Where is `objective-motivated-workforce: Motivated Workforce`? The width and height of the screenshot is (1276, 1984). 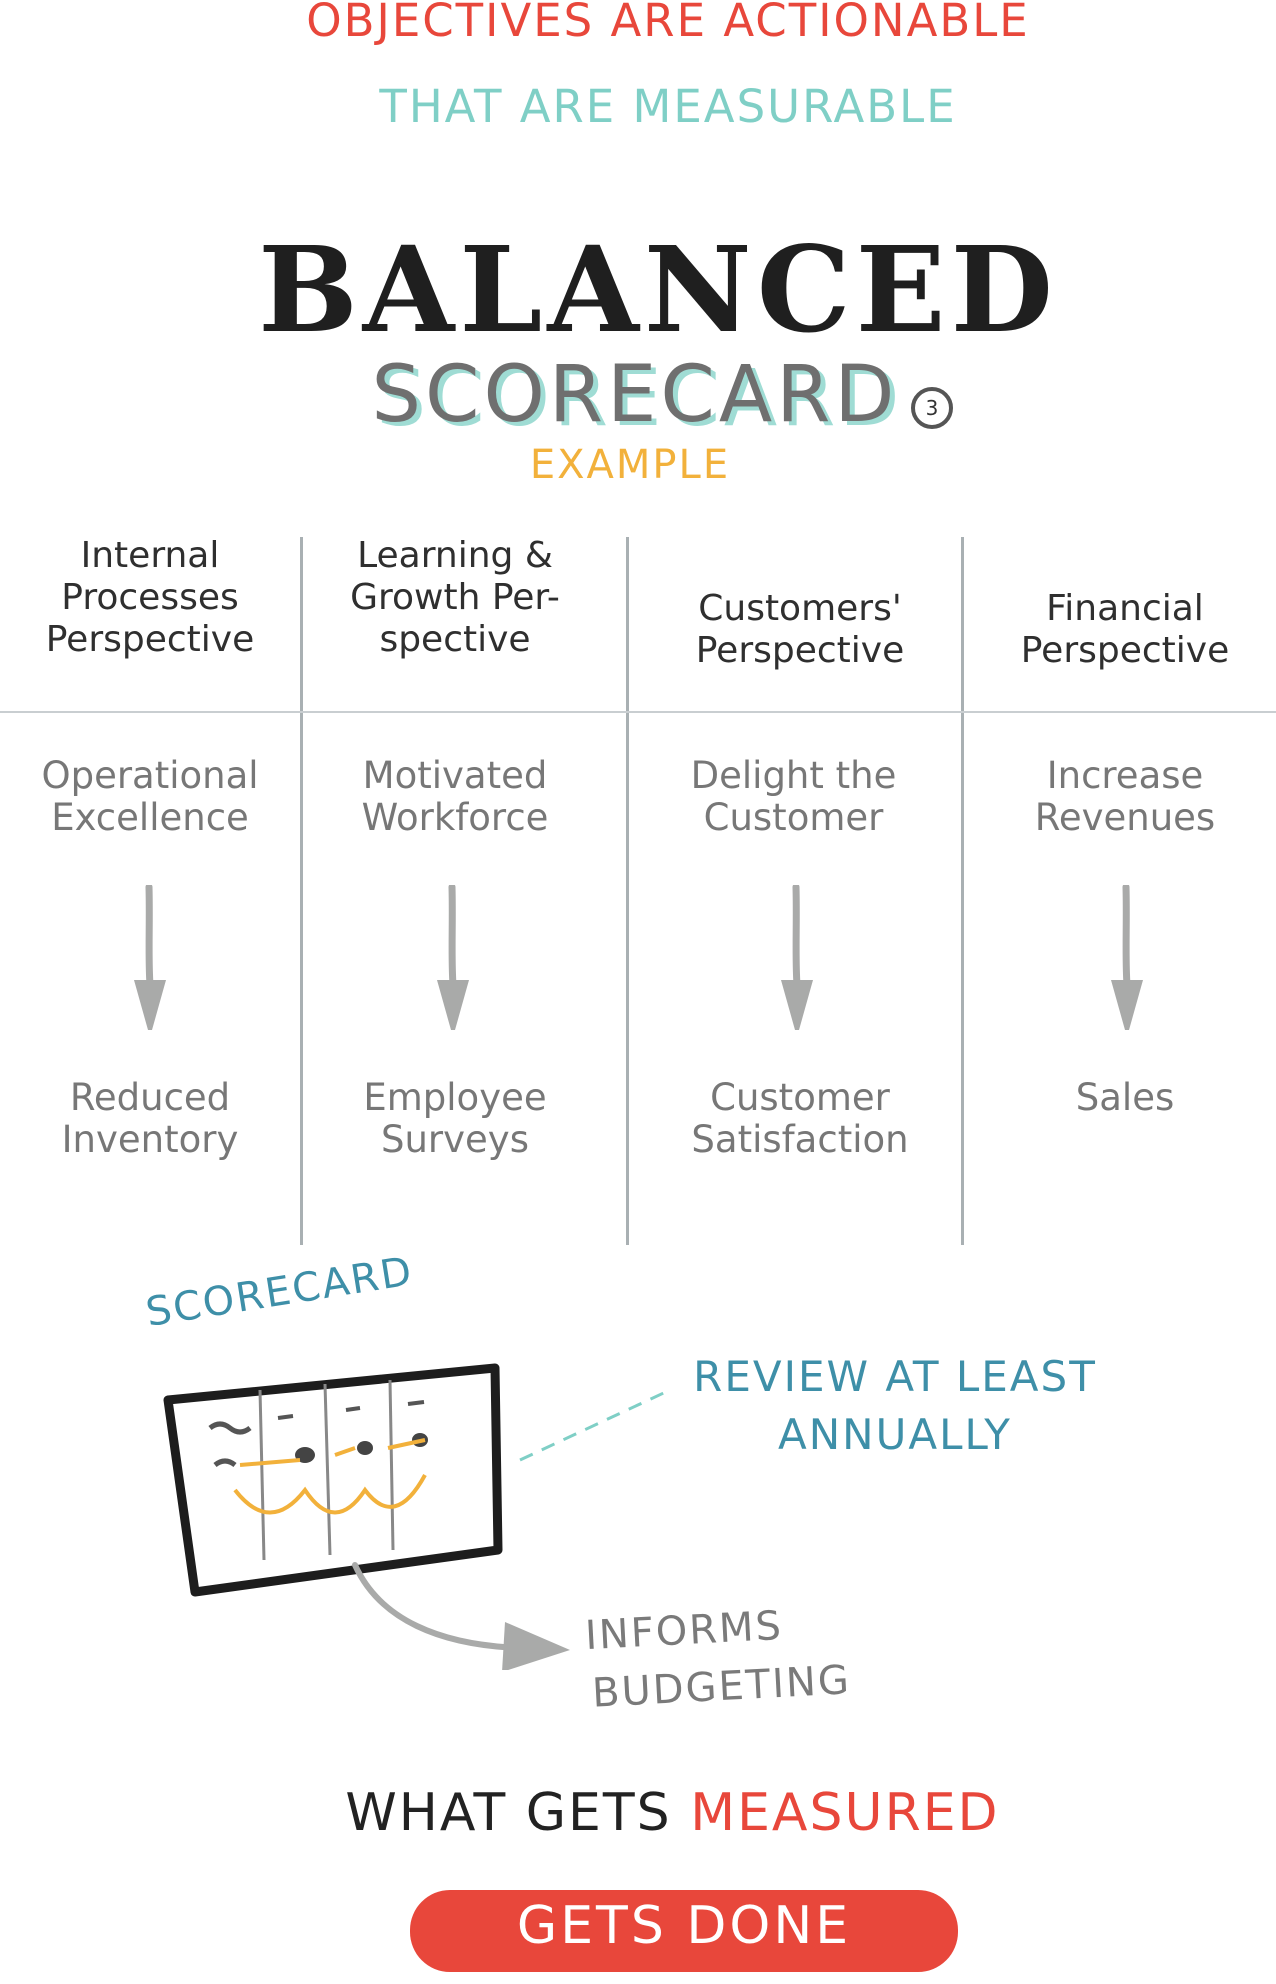
objective-motivated-workforce: Motivated Workforce is located at coordinates (455, 796).